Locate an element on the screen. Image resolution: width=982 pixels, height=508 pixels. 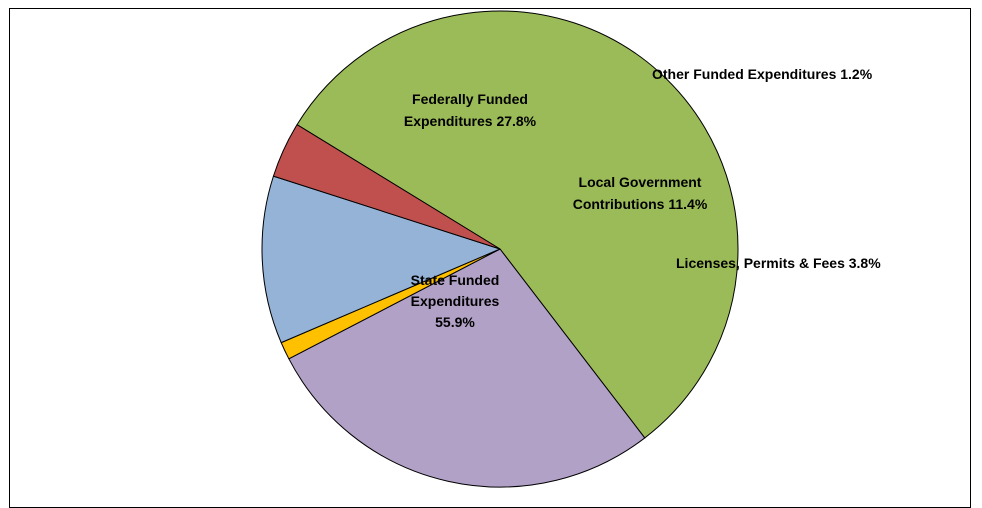
slice-label-line: Expenditures 27.8% is located at coordinates (470, 121).